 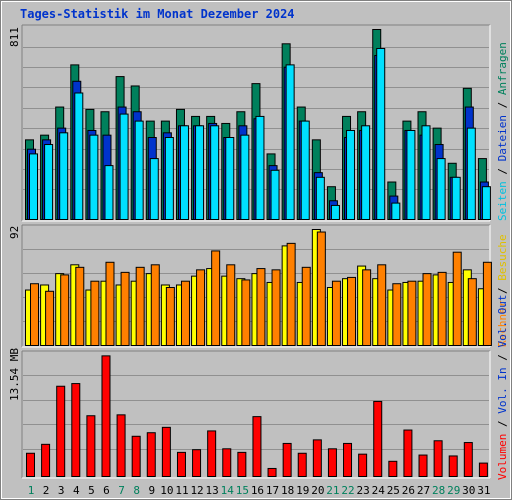 I want to click on day-tick-label: 12, so click(x=196, y=490).